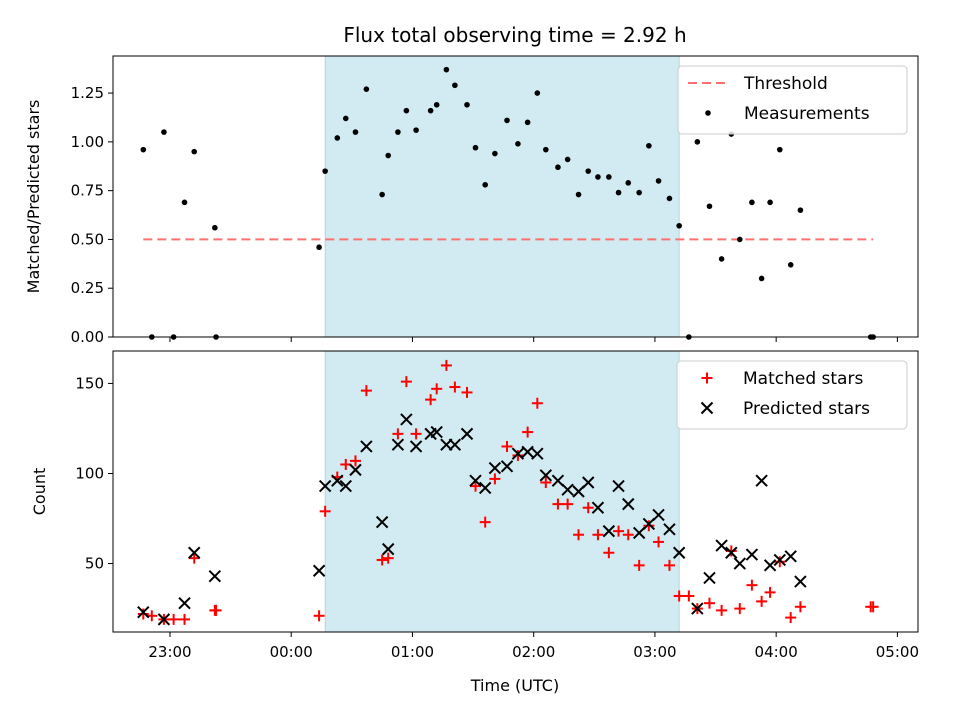  I want to click on legend-box, so click(792, 395).